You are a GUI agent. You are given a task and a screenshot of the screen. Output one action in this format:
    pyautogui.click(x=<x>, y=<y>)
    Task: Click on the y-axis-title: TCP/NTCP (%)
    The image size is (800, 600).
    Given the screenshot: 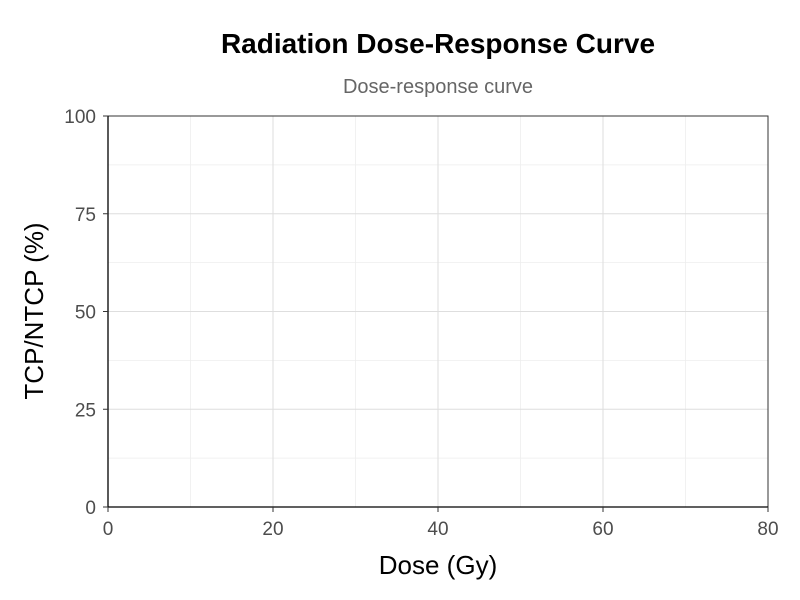 What is the action you would take?
    pyautogui.click(x=34, y=310)
    